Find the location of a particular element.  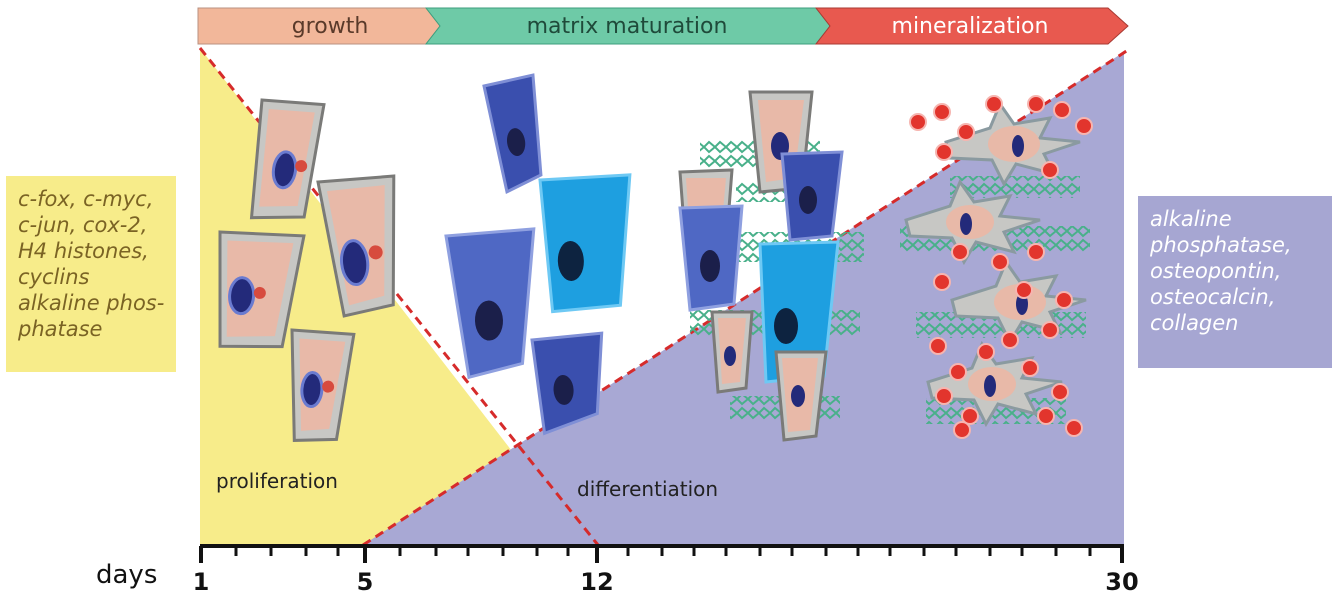

osteocyte-cells is located at coordinates (996, 267).